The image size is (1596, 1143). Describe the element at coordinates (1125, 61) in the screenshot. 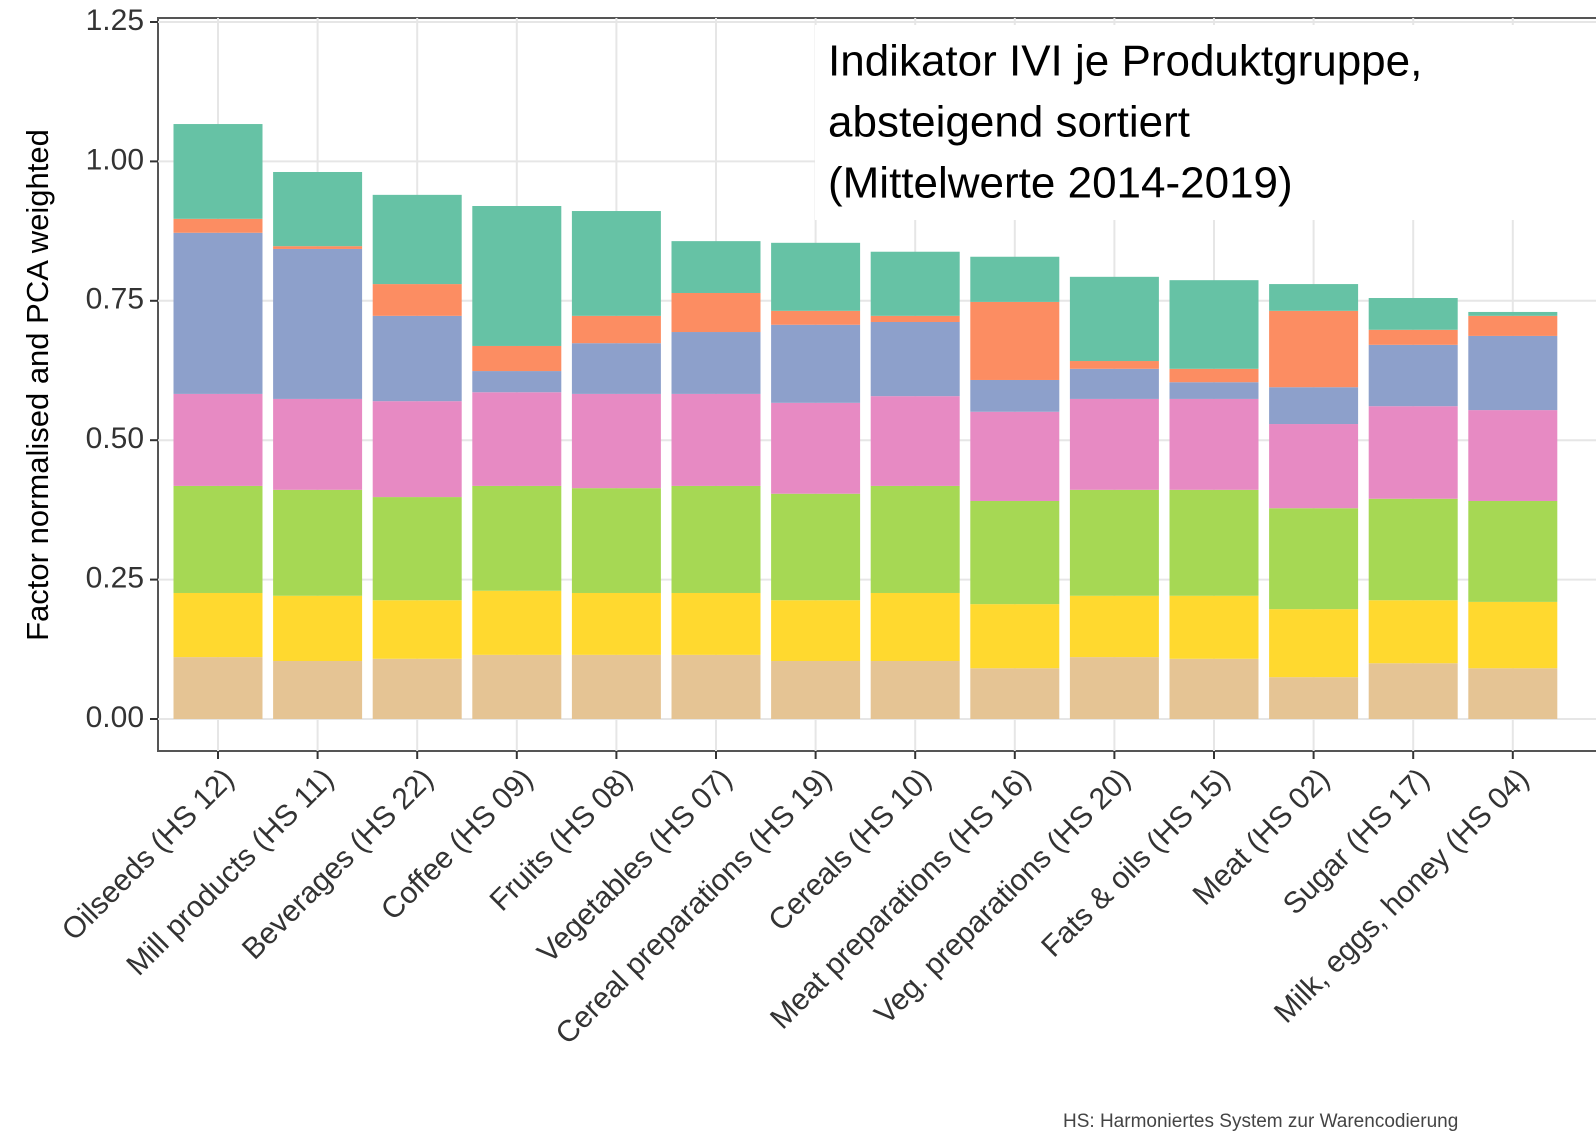

I see `chart-title: Indikator IVI je Produktgruppe,` at that location.